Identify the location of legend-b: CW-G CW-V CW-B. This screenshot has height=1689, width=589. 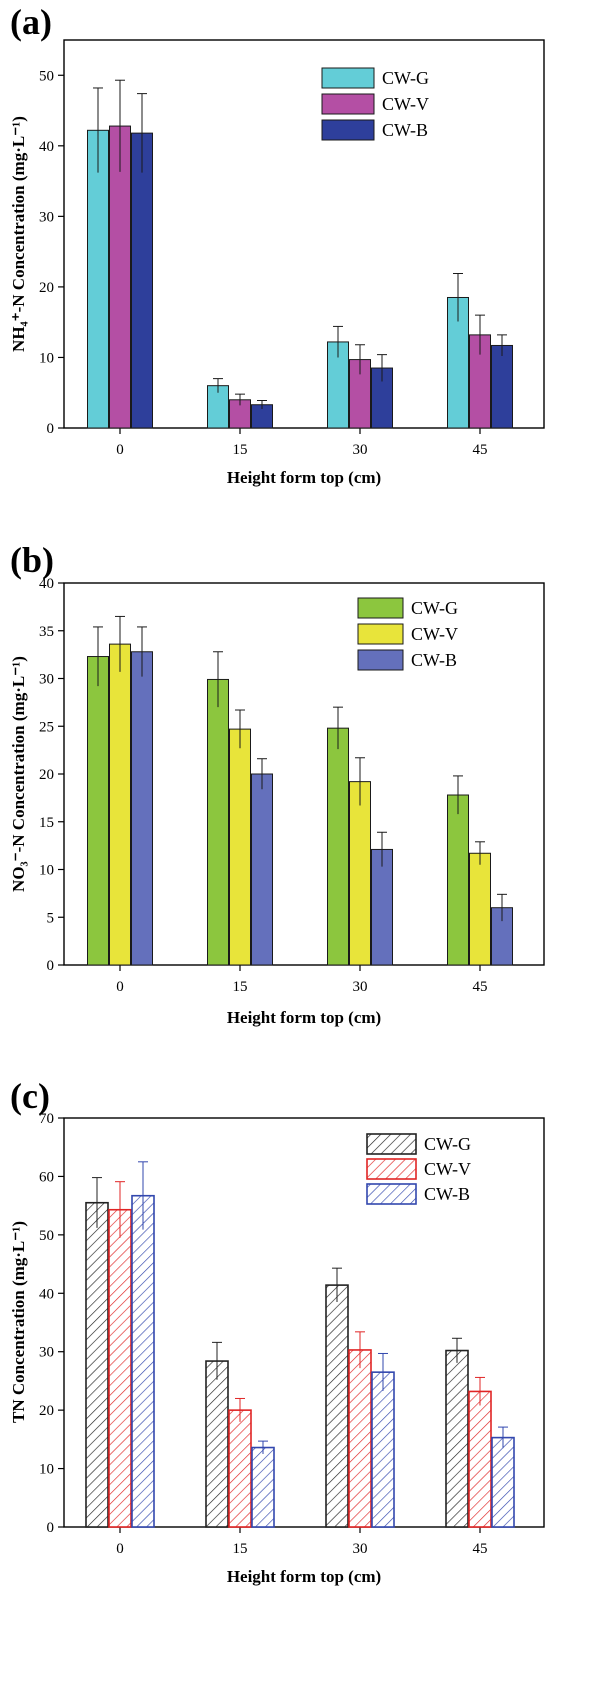
(407, 634).